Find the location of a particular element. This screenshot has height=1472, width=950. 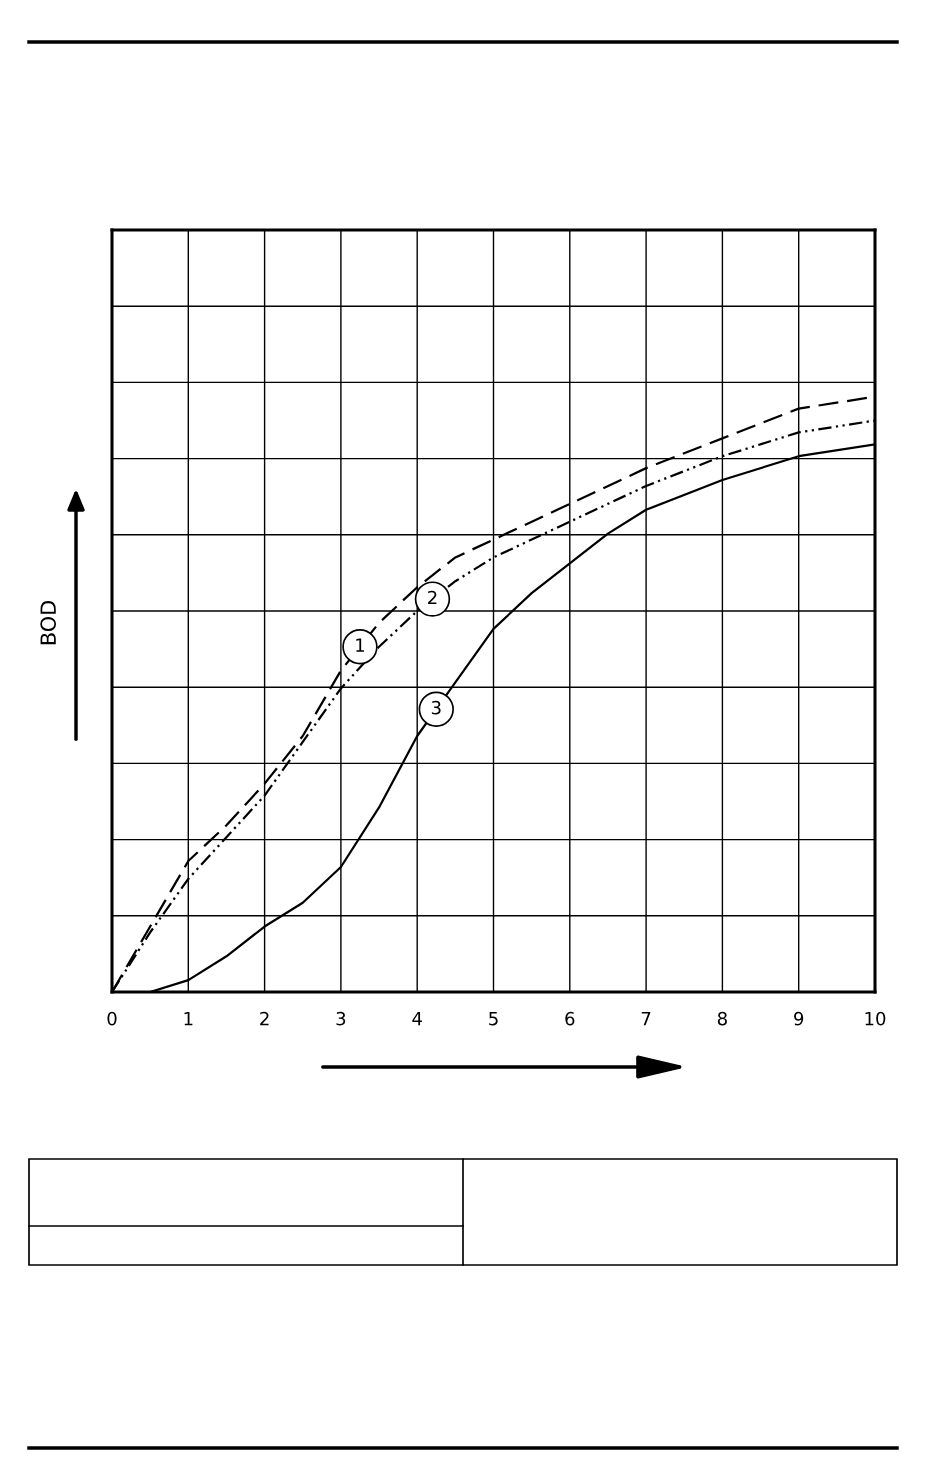

series-label: 2 is located at coordinates (432, 597).